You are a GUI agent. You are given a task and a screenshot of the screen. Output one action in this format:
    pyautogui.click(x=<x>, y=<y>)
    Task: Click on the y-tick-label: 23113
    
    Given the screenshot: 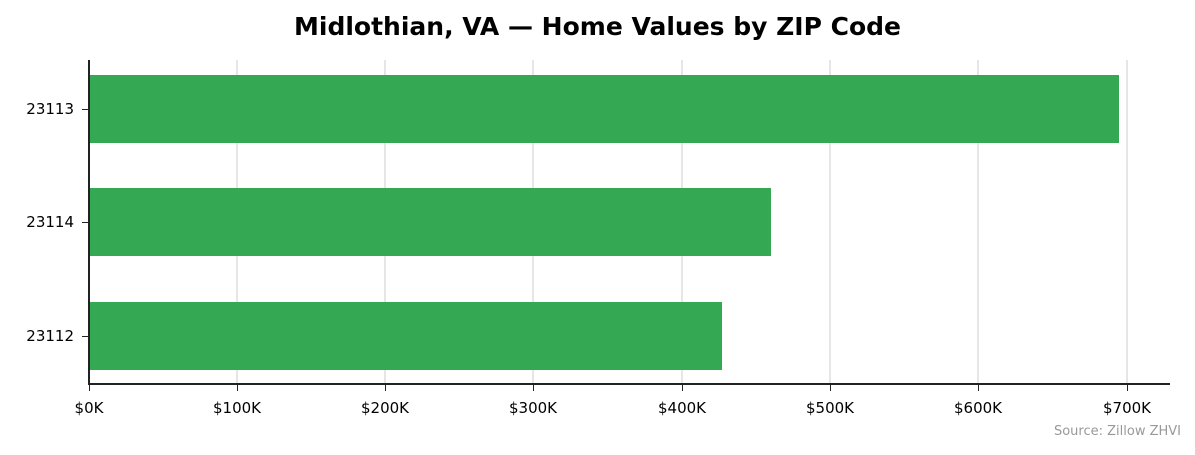 What is the action you would take?
    pyautogui.click(x=50, y=109)
    